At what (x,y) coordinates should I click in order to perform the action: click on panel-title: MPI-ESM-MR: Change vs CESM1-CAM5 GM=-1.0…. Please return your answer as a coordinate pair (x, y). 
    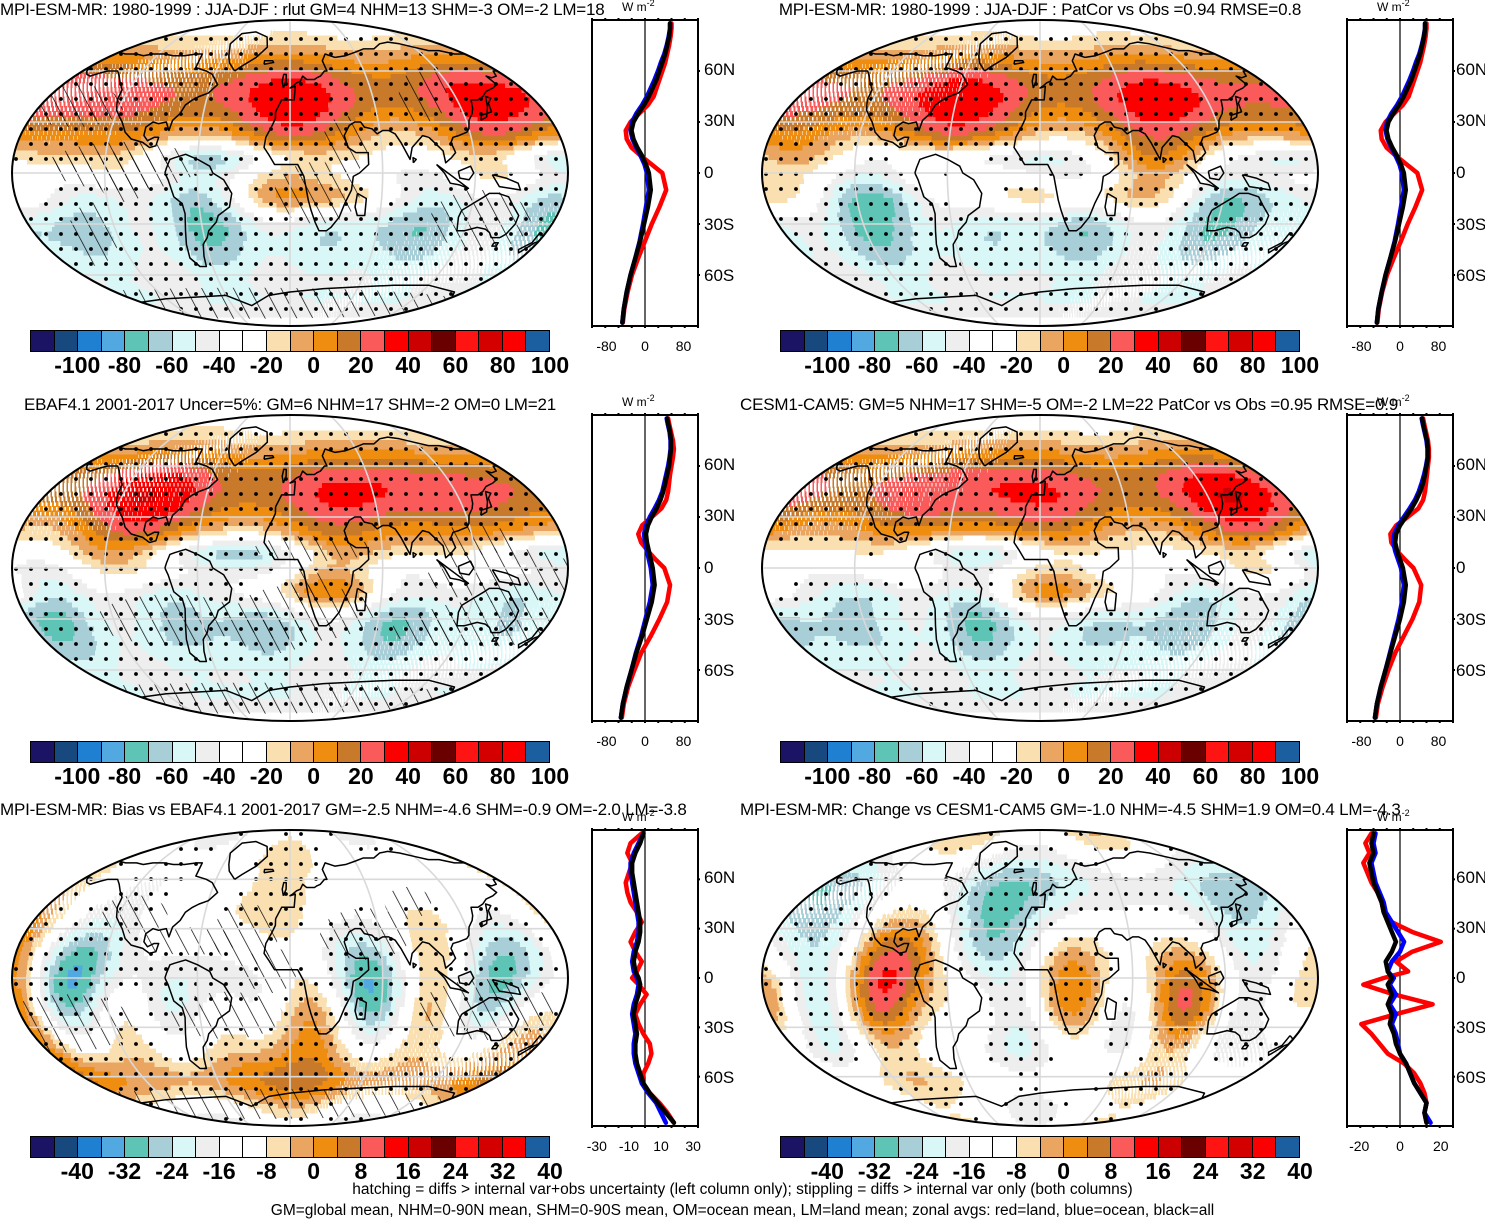
    Looking at the image, I should click on (1070, 810).